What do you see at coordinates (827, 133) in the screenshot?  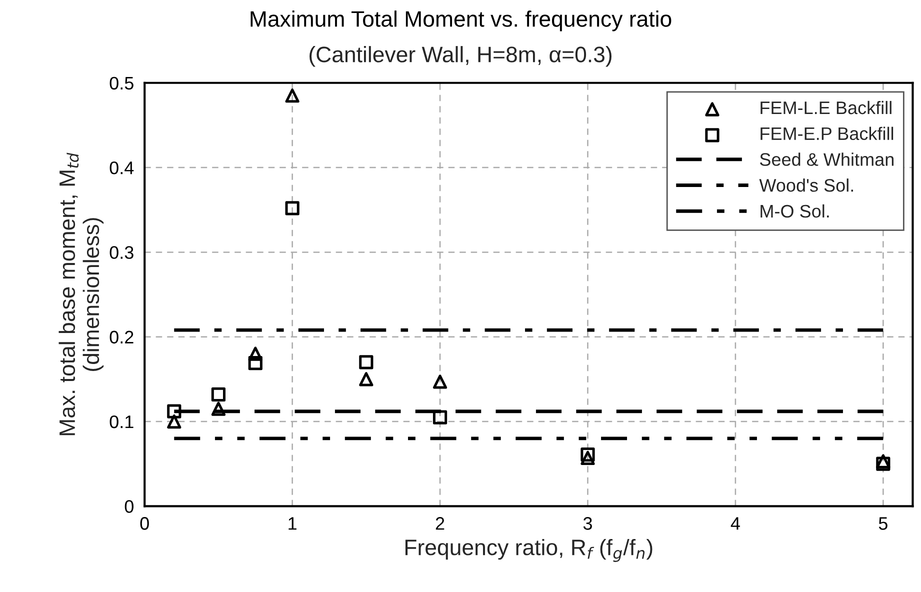 I see `legend-label: FEM-E.P Backfill` at bounding box center [827, 133].